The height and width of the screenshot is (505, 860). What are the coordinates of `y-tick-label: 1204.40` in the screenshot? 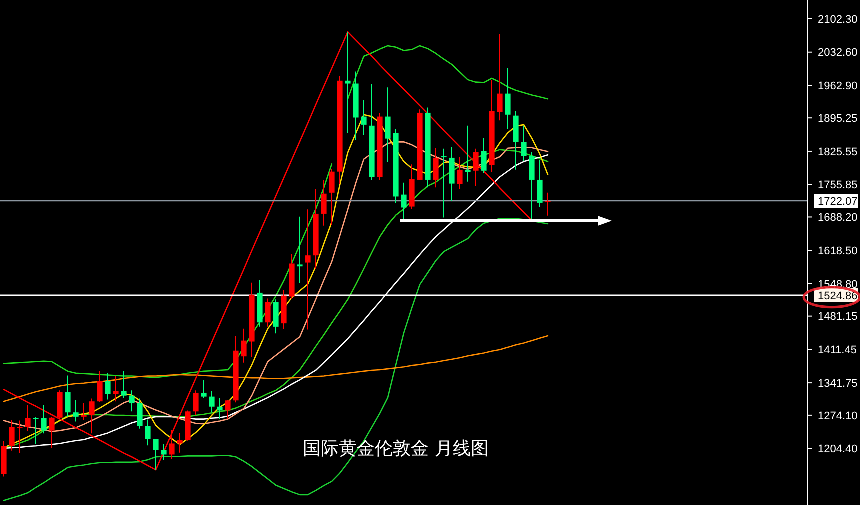 It's located at (838, 450).